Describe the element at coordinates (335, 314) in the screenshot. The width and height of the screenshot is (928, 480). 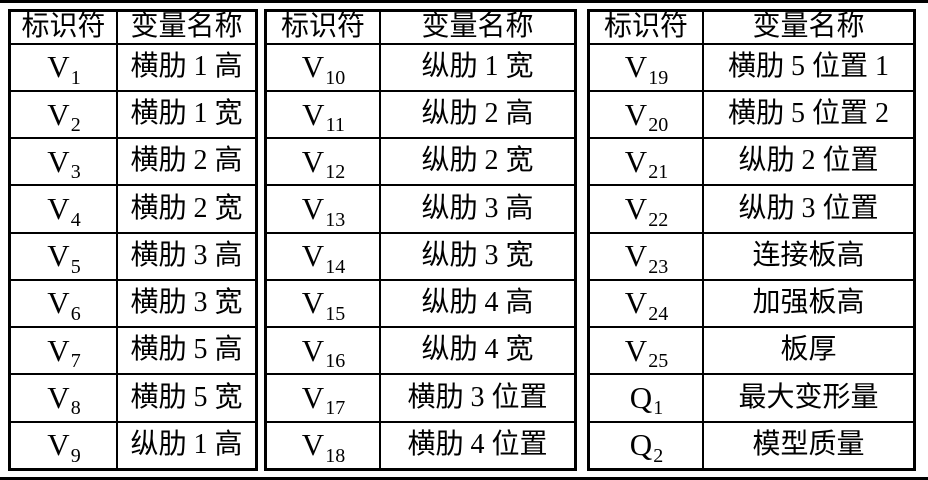
I see `identifier-subscript: 15` at that location.